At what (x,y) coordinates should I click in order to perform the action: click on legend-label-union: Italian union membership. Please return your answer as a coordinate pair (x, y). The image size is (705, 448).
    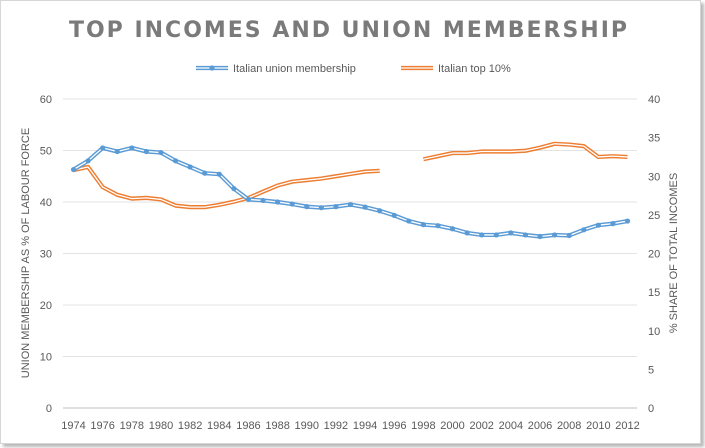
    Looking at the image, I should click on (294, 69).